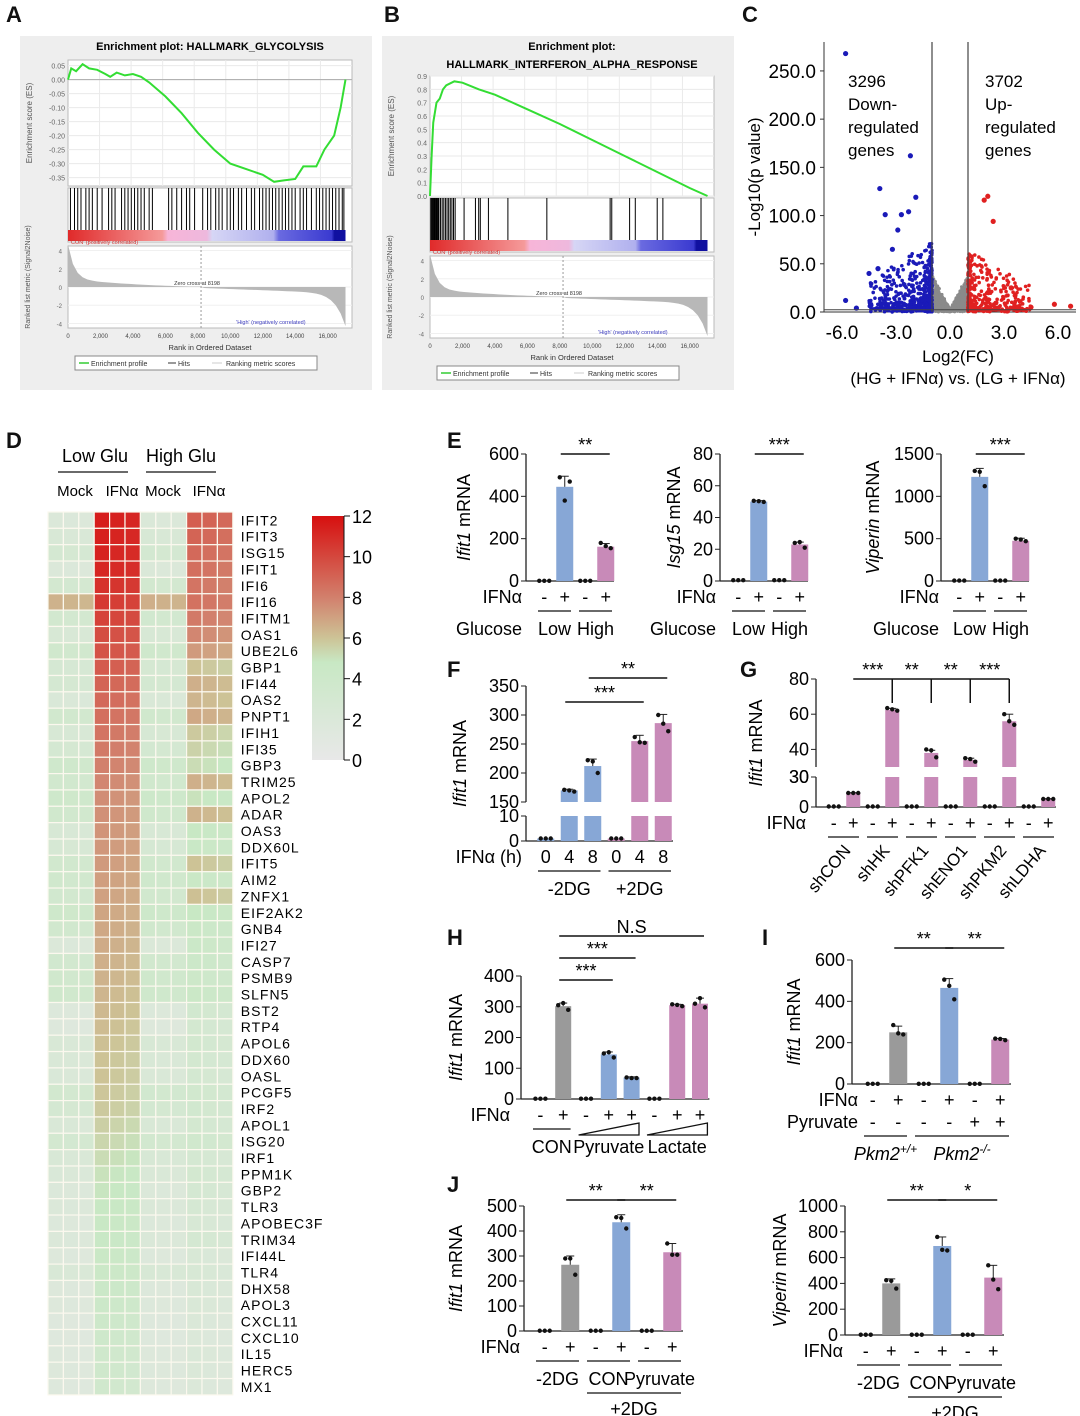  Describe the element at coordinates (504, 773) in the screenshot. I see `y-tick-label: 200` at that location.